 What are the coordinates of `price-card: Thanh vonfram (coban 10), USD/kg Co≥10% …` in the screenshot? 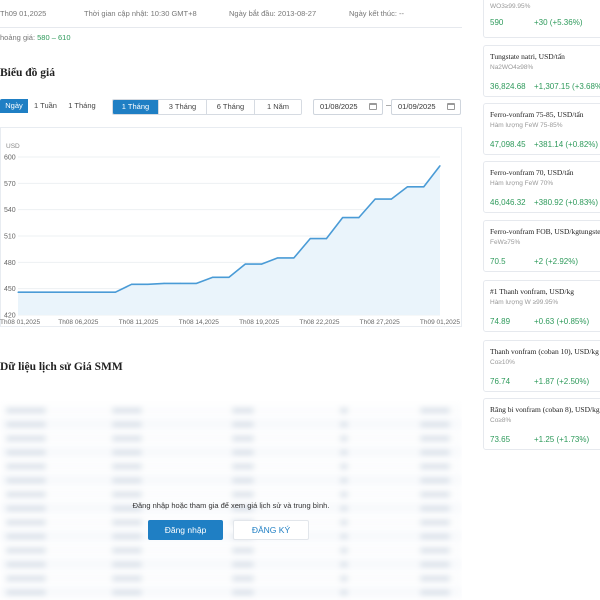 It's located at (541, 366).